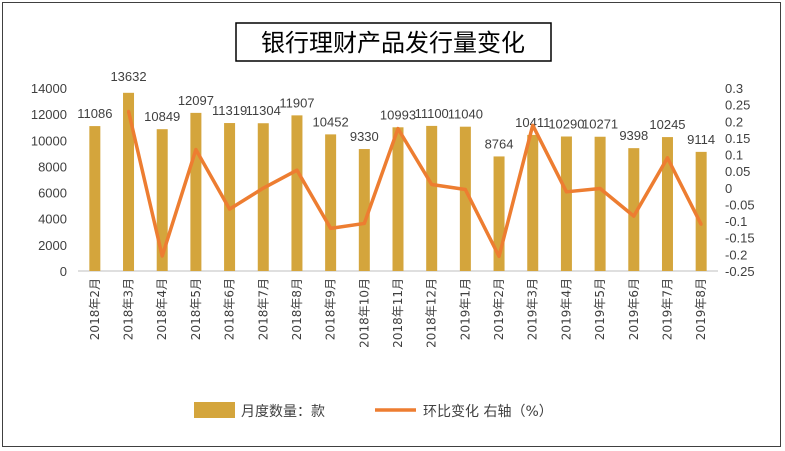 This screenshot has width=785, height=451. I want to click on chart-title-box: 银行理财产品发行量变化, so click(393, 42).